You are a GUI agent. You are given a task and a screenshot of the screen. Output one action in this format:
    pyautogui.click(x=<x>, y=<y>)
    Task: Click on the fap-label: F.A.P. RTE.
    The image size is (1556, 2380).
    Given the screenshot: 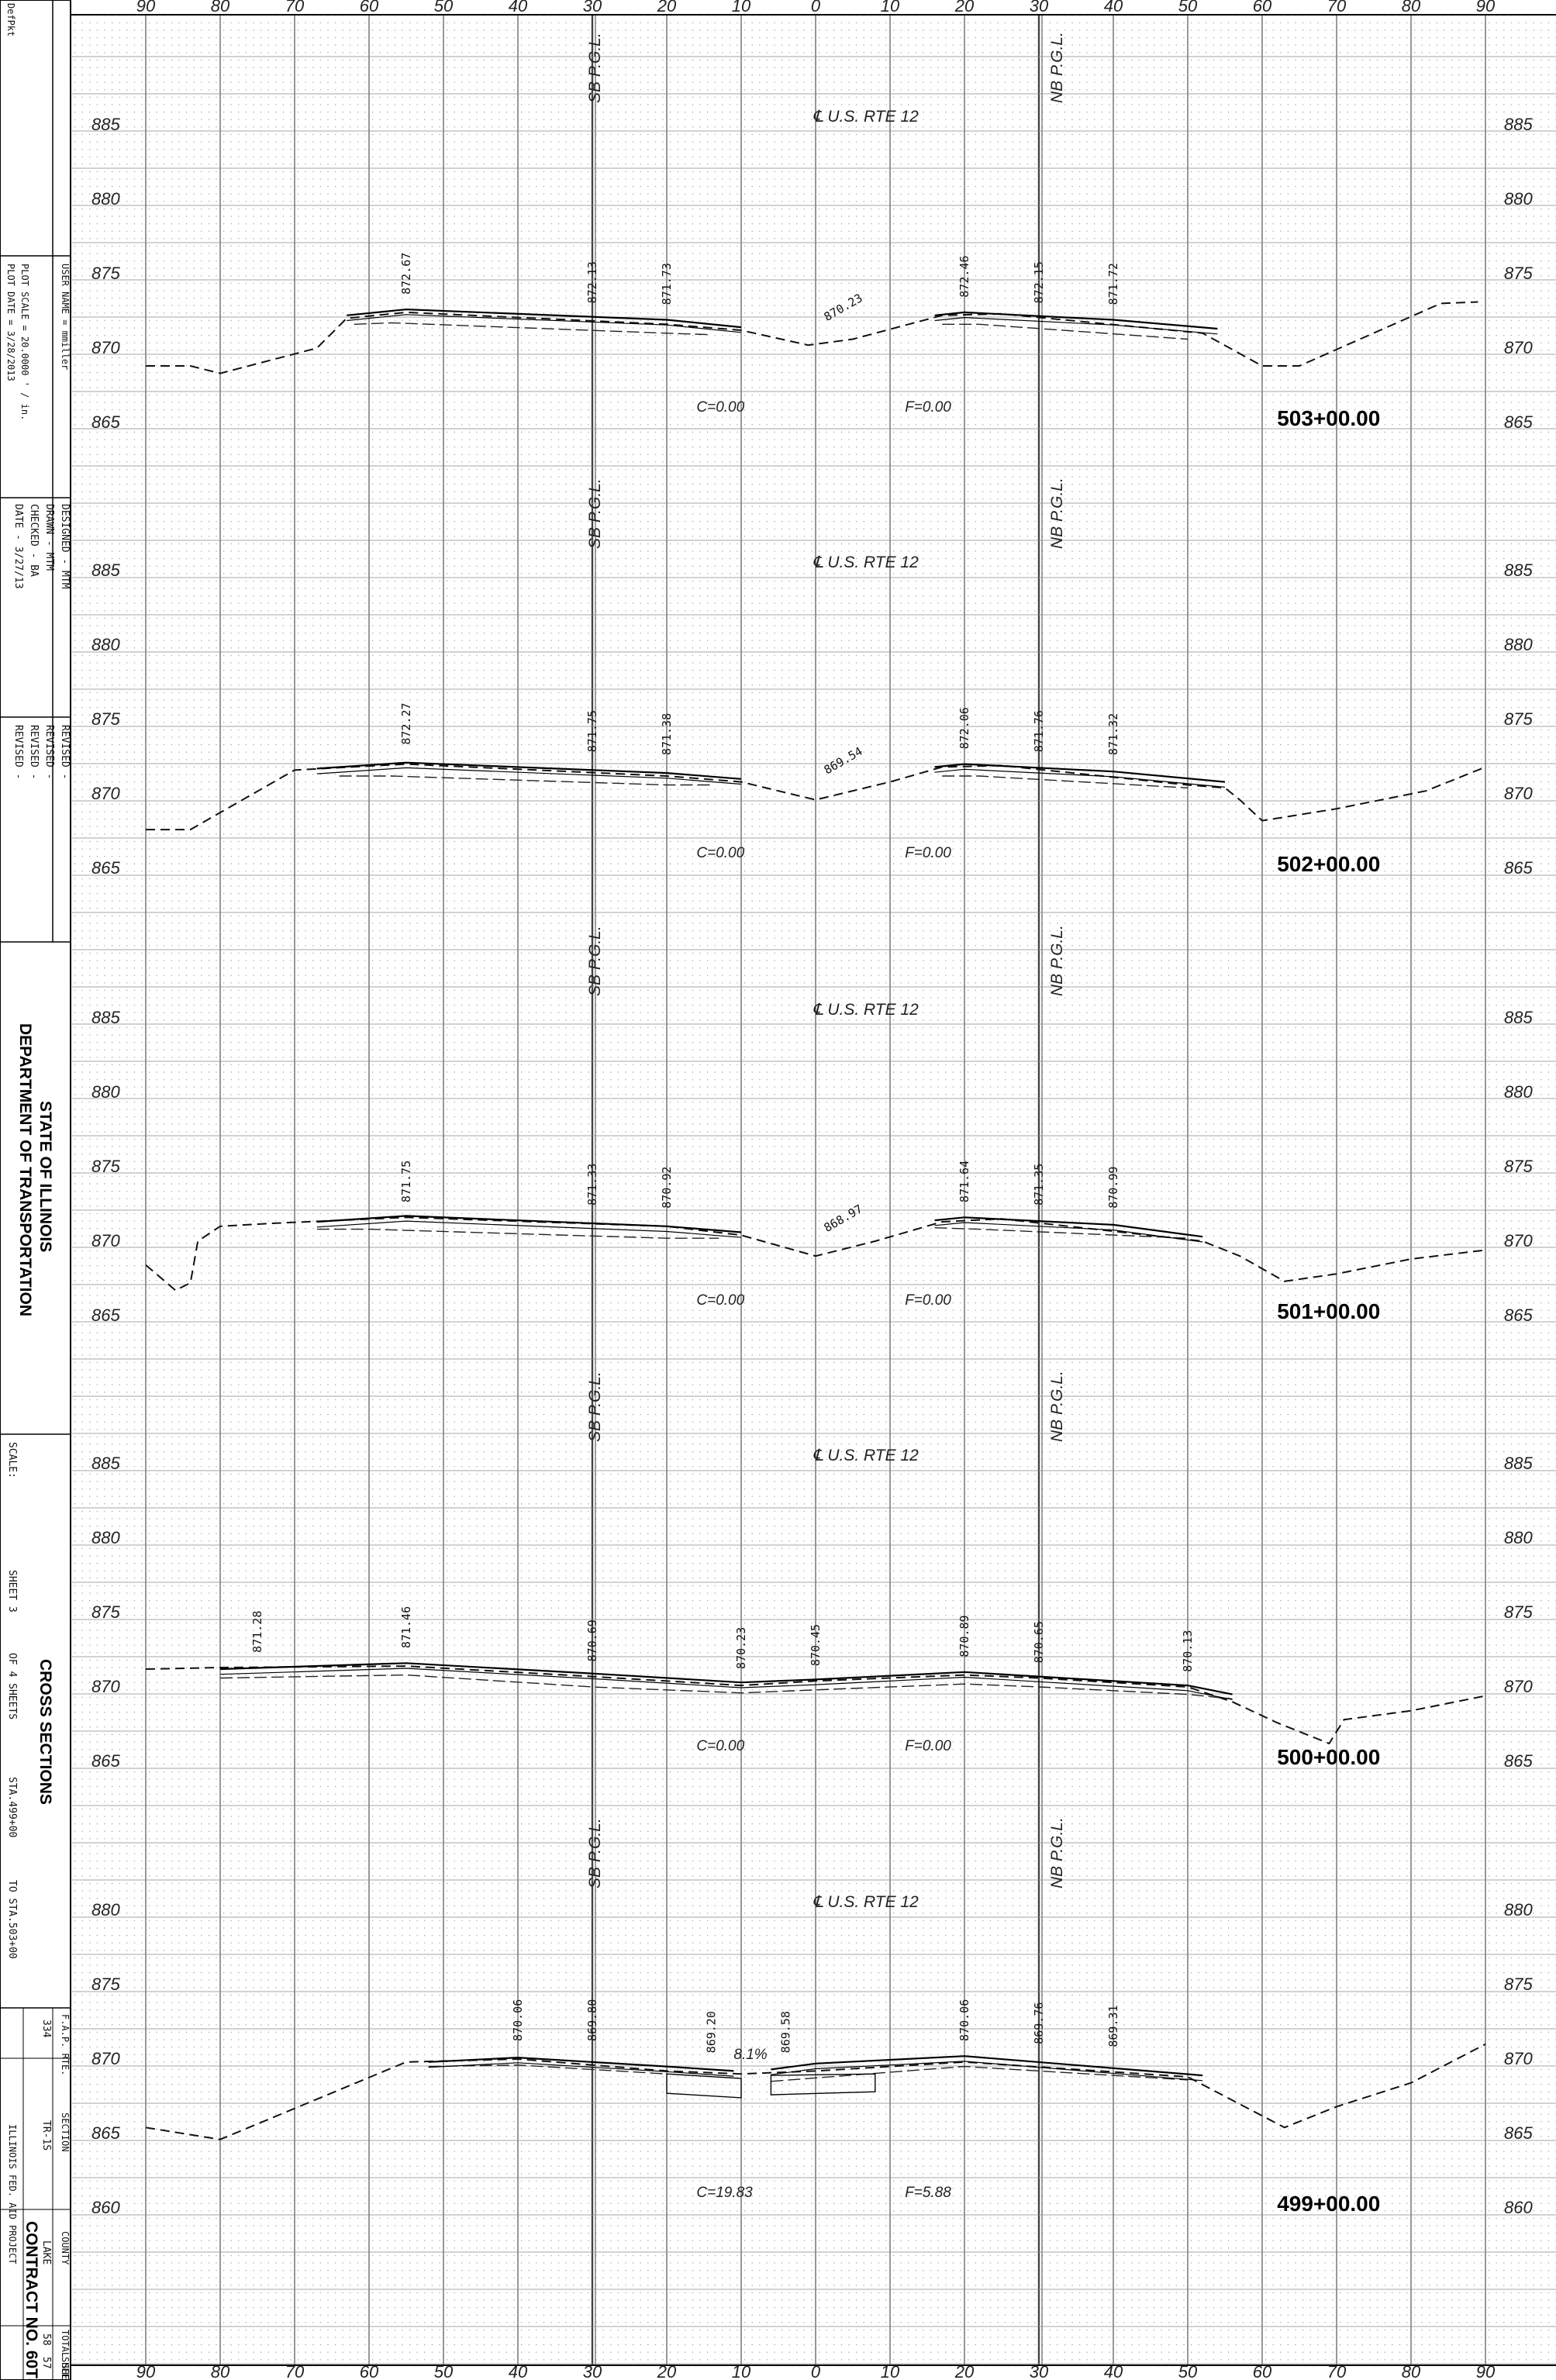 What is the action you would take?
    pyautogui.click(x=65, y=2044)
    